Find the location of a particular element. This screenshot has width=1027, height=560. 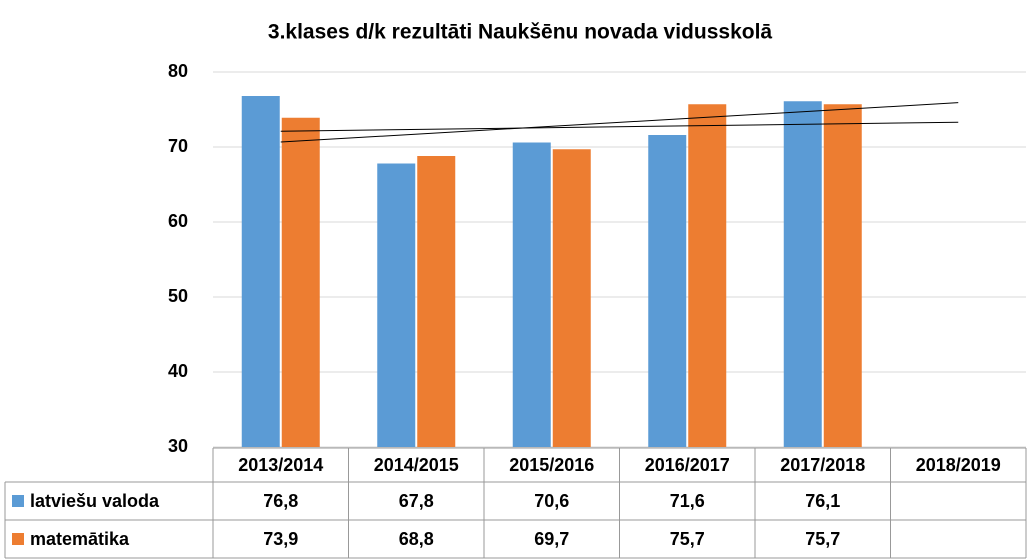

y-tick-label: 70 is located at coordinates (178, 146).